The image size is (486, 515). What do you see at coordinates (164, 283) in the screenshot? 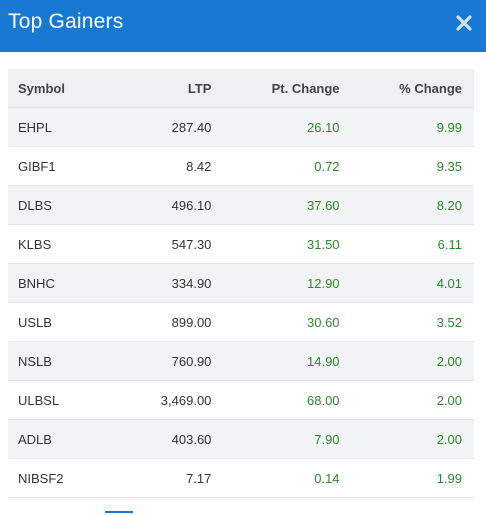
I see `ltp-cell: 334.90` at bounding box center [164, 283].